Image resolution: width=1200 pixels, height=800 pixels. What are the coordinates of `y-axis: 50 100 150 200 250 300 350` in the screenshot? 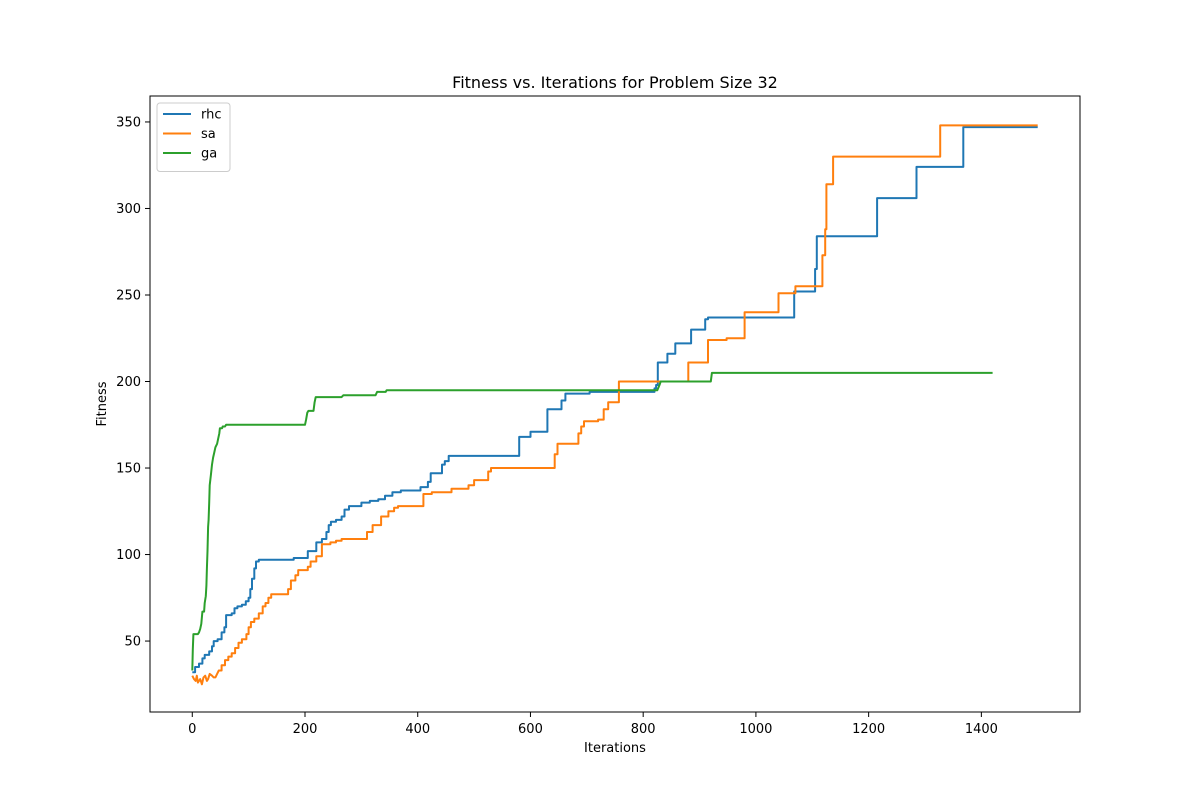 It's located at (133, 382).